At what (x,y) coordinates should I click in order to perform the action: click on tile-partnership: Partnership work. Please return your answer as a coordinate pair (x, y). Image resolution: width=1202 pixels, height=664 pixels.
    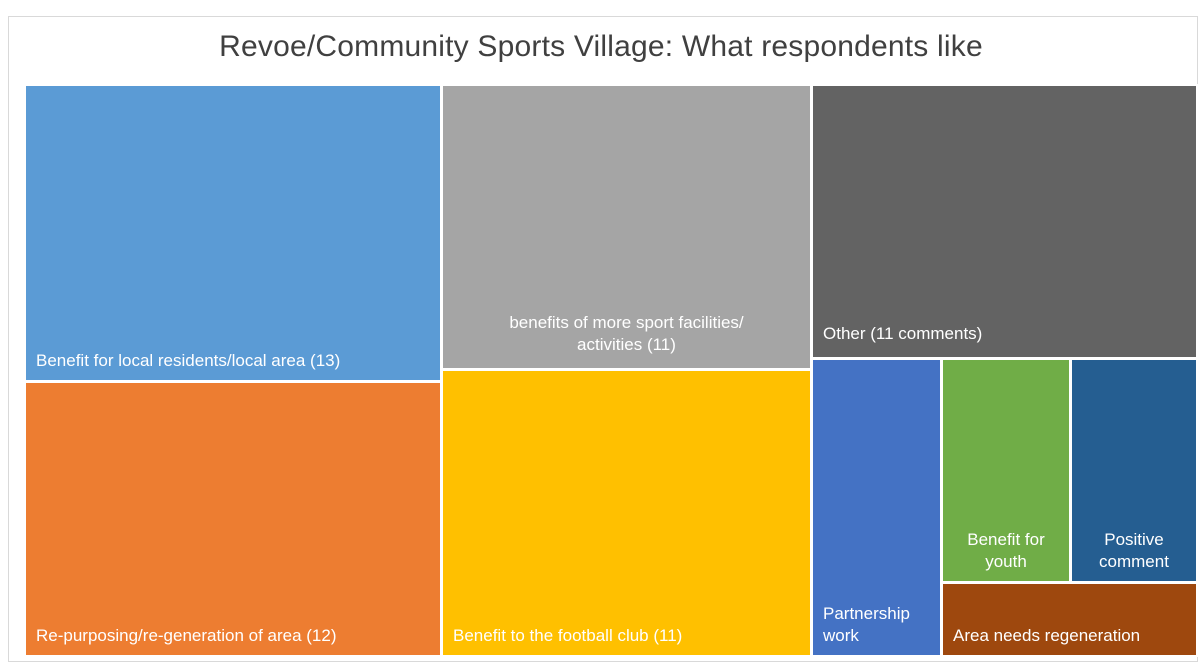
    Looking at the image, I should click on (876, 507).